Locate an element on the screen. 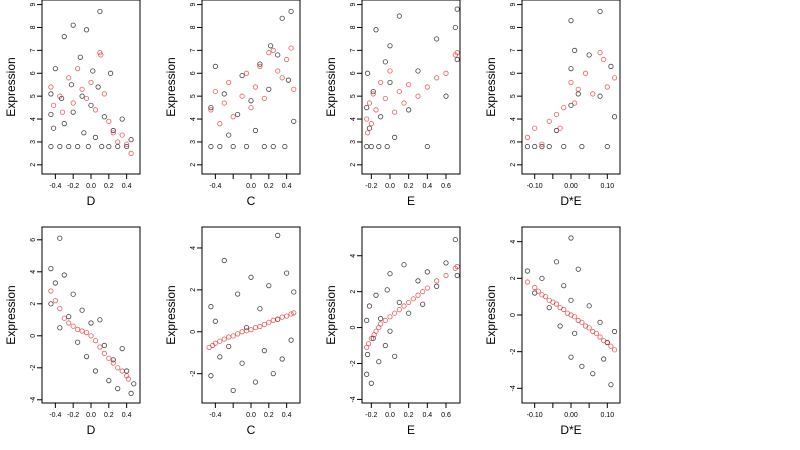 The width and height of the screenshot is (800, 450). plot-frame is located at coordinates (411, 87).